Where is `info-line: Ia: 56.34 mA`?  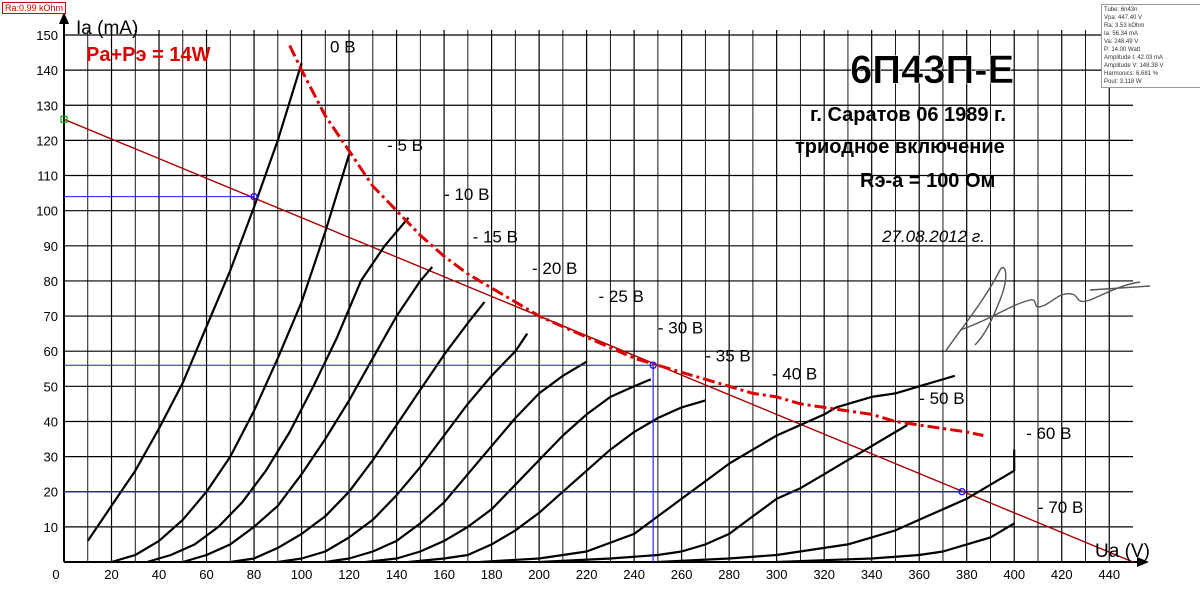 info-line: Ia: 56.34 mA is located at coordinates (1121, 34).